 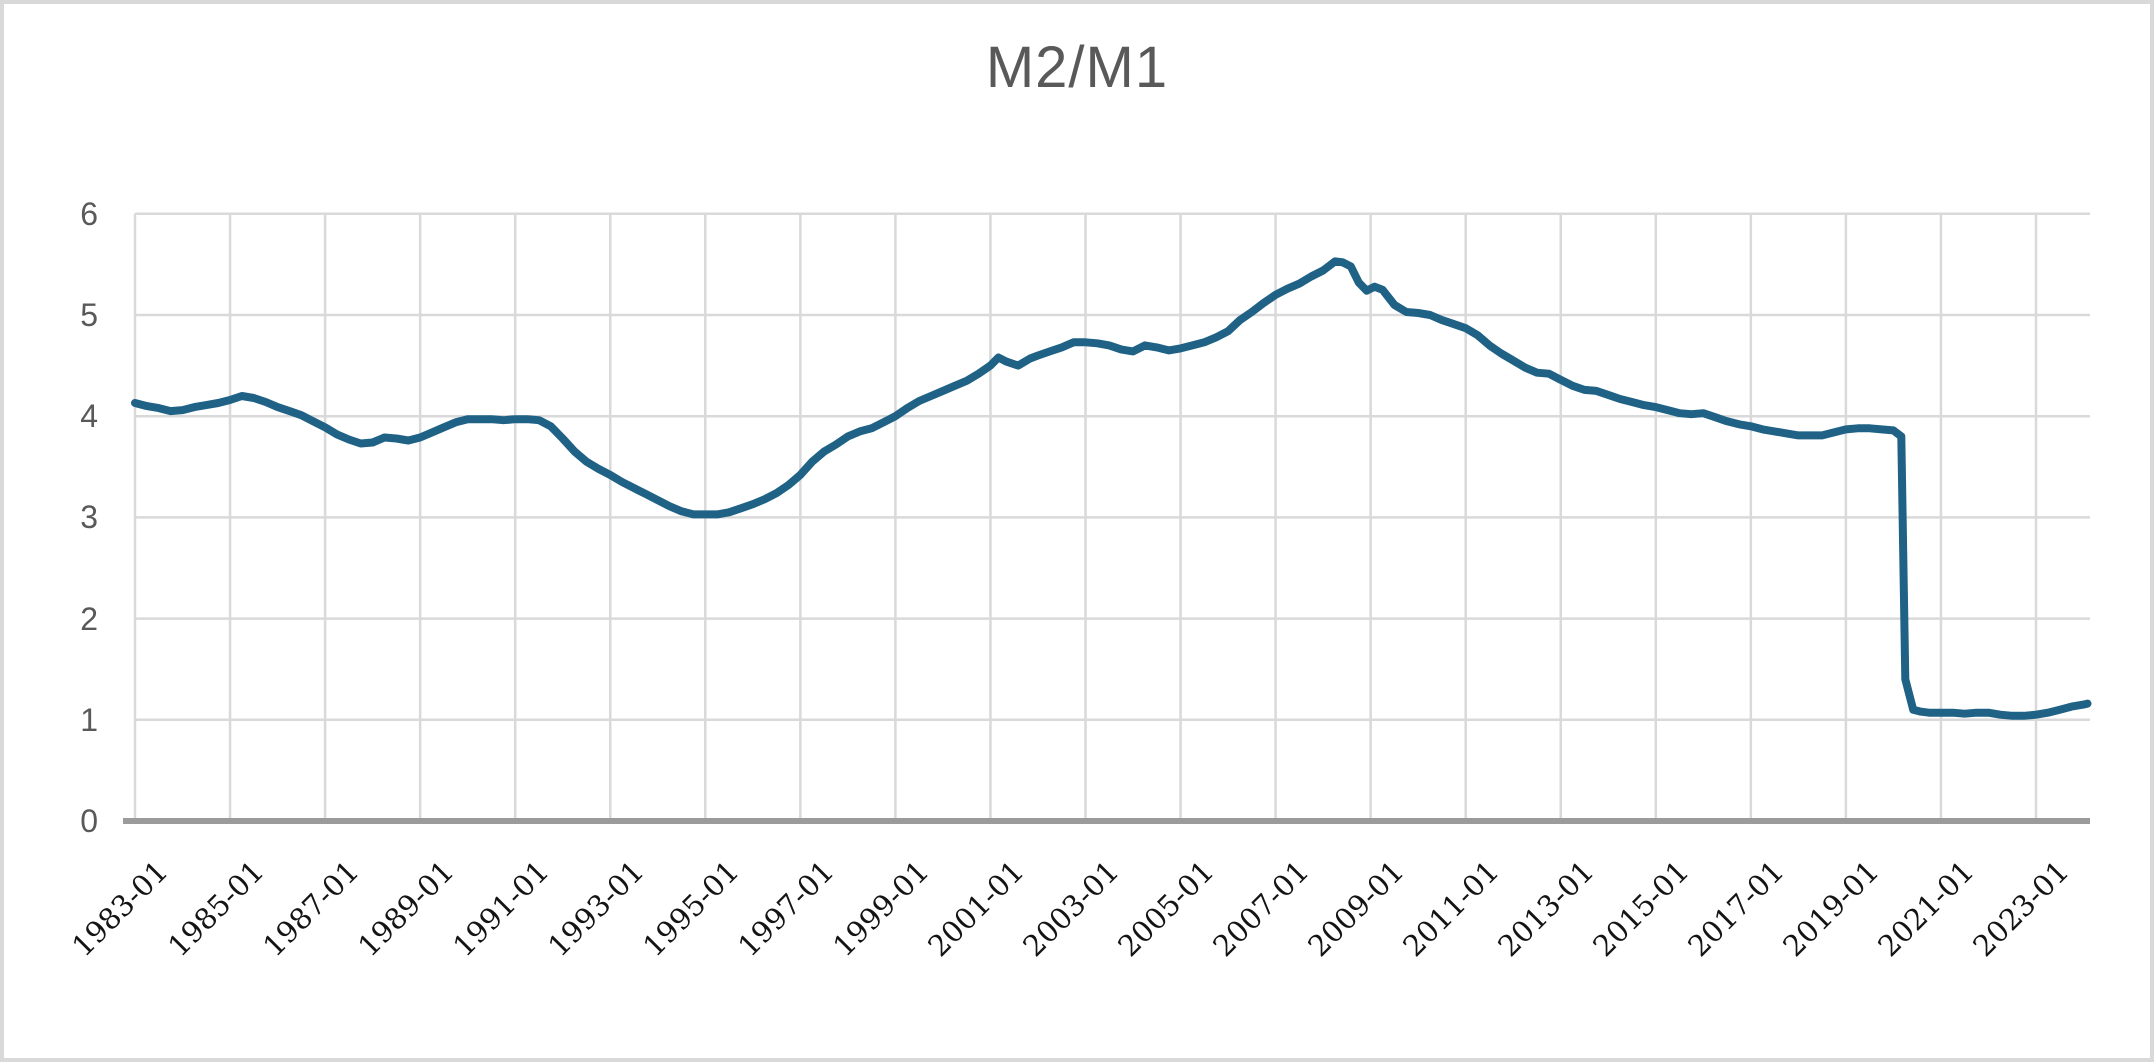 I want to click on y-tick-label: 5, so click(x=89, y=315).